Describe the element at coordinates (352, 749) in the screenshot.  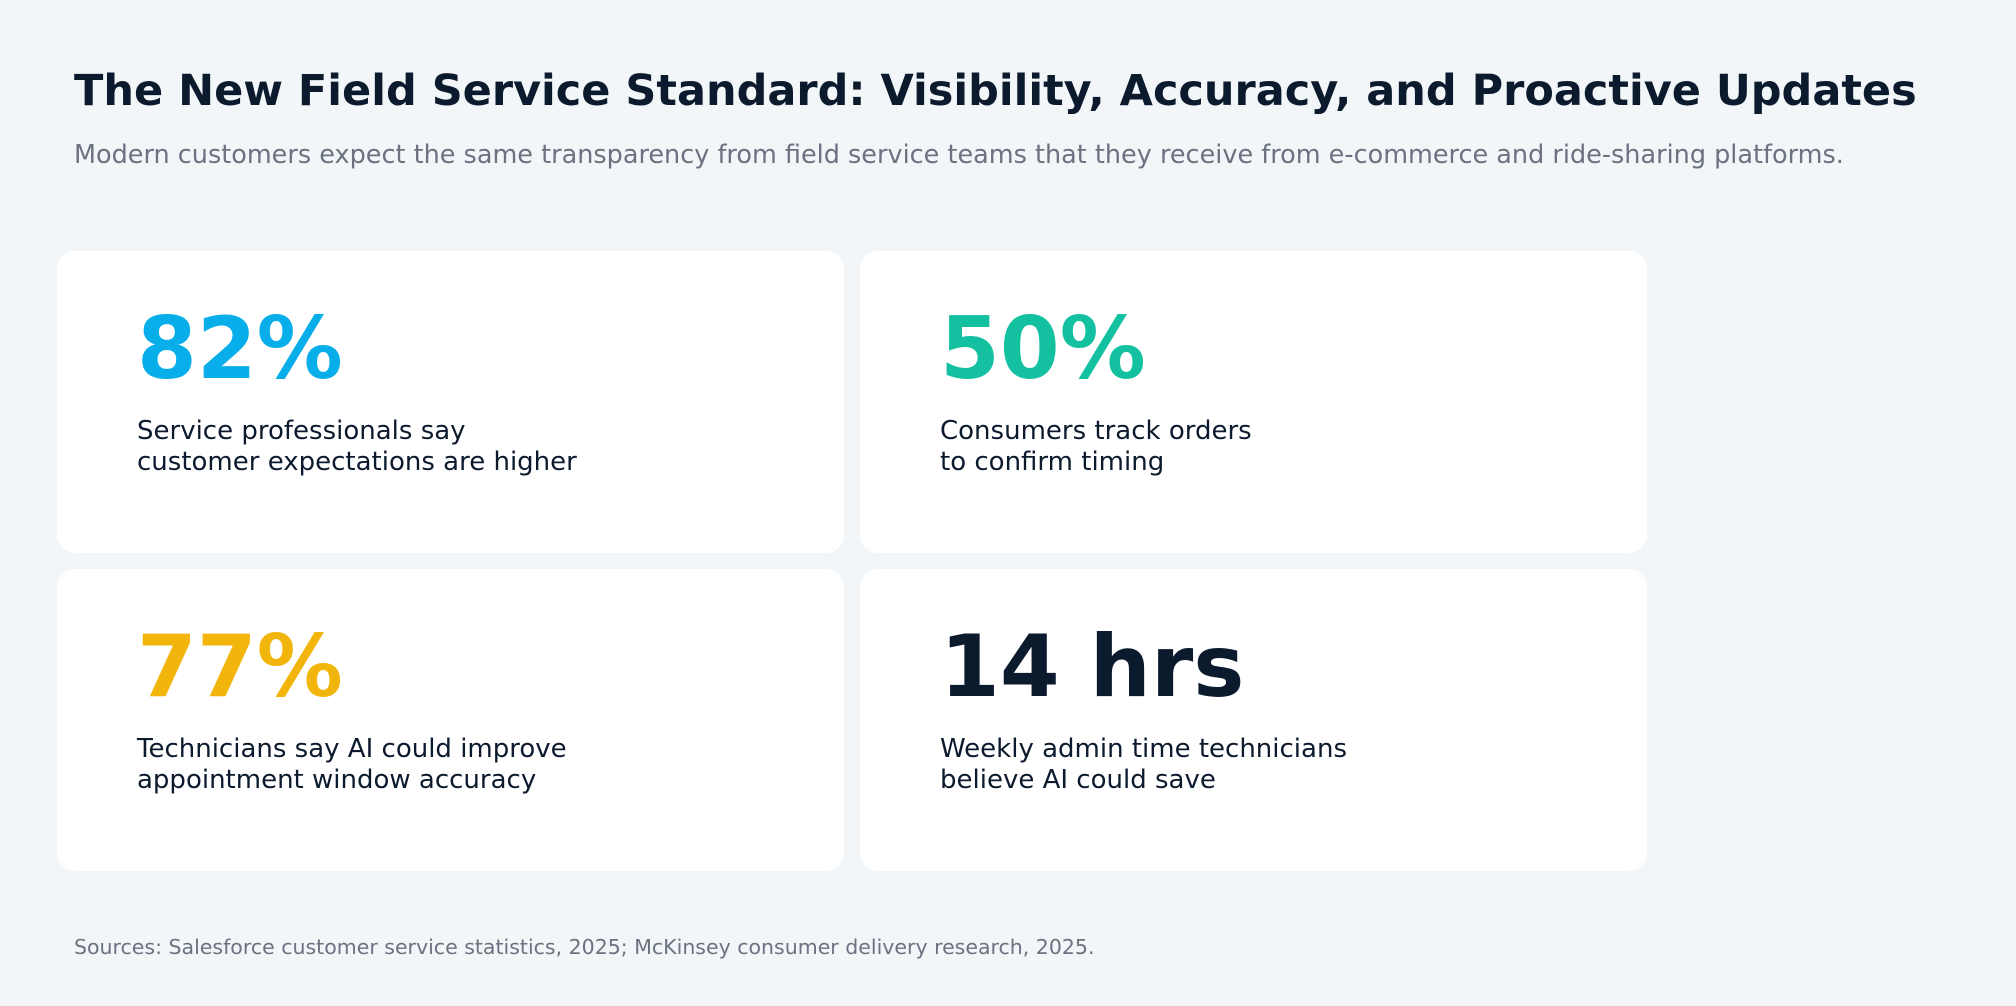
I see `description-line: Technicians say AI could improve` at that location.